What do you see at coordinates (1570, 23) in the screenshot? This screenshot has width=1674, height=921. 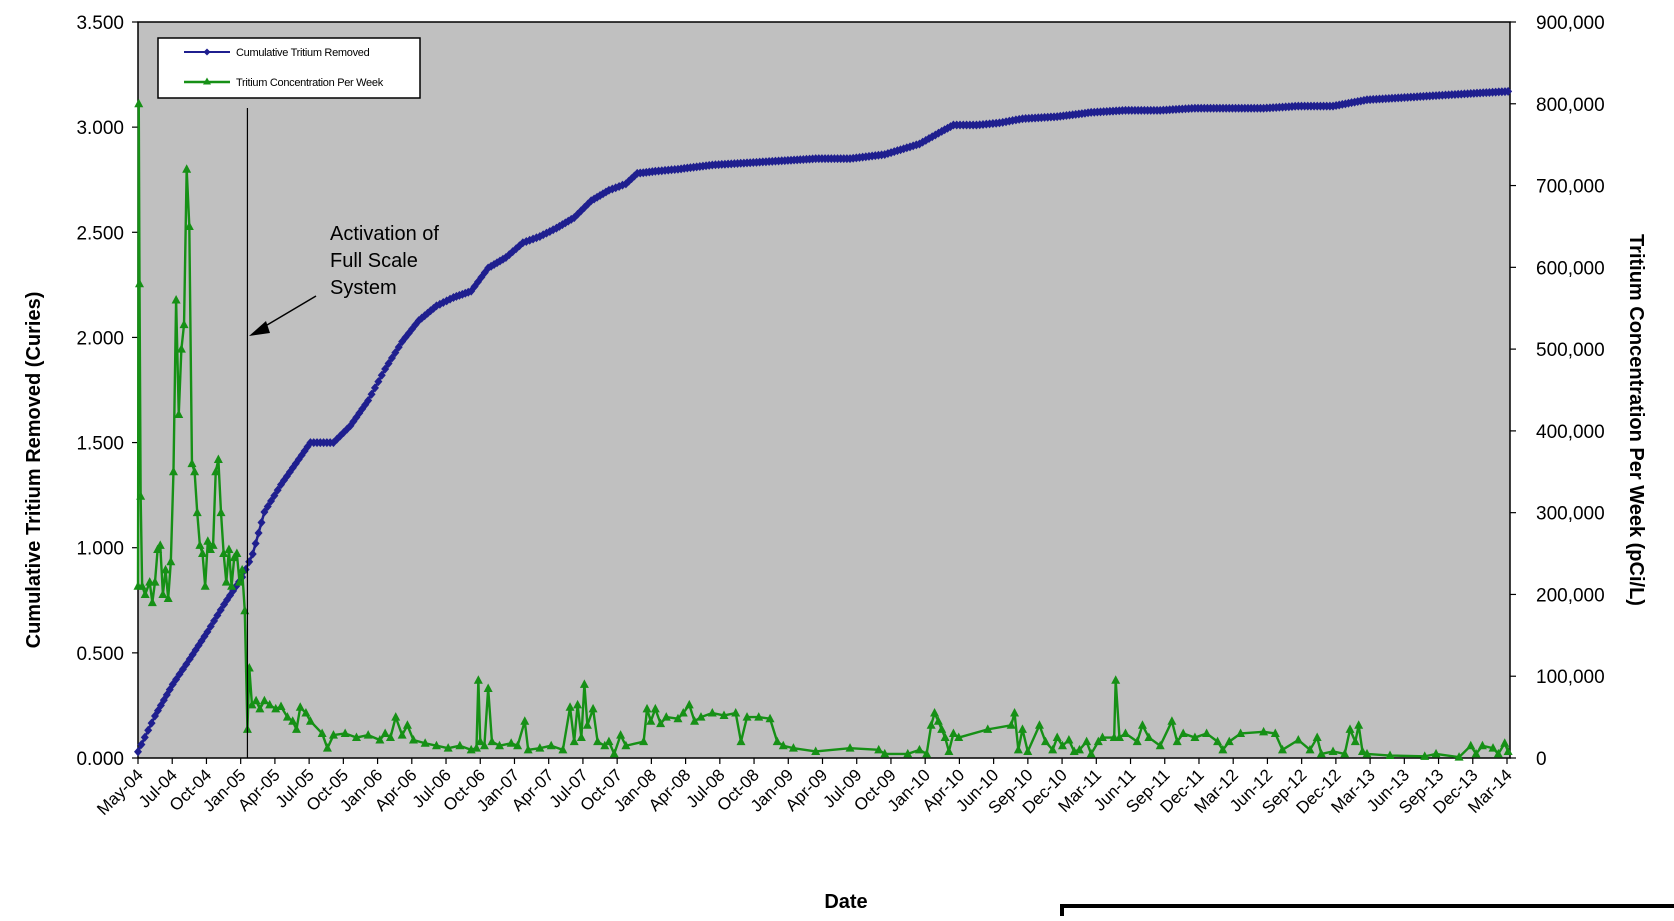 I see `right-tick-label: 900,000` at bounding box center [1570, 23].